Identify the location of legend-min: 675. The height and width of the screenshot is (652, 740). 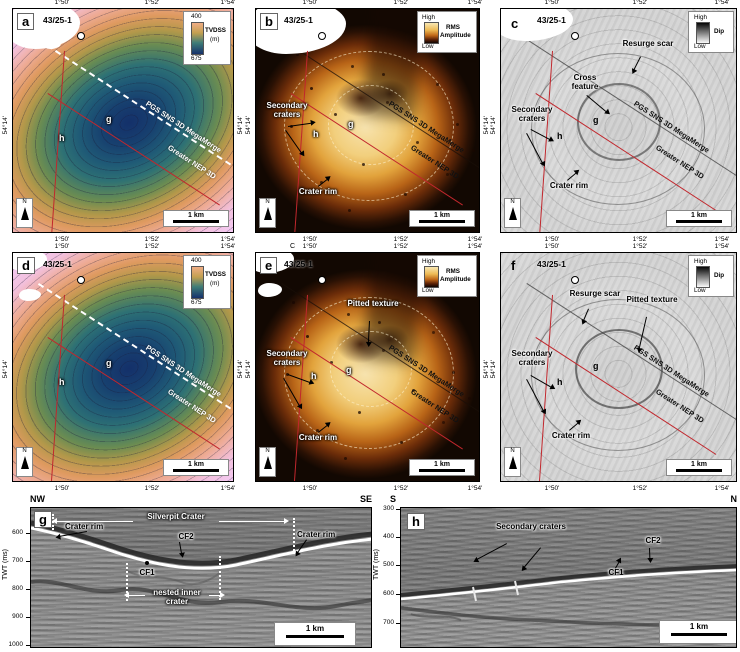
(196, 302).